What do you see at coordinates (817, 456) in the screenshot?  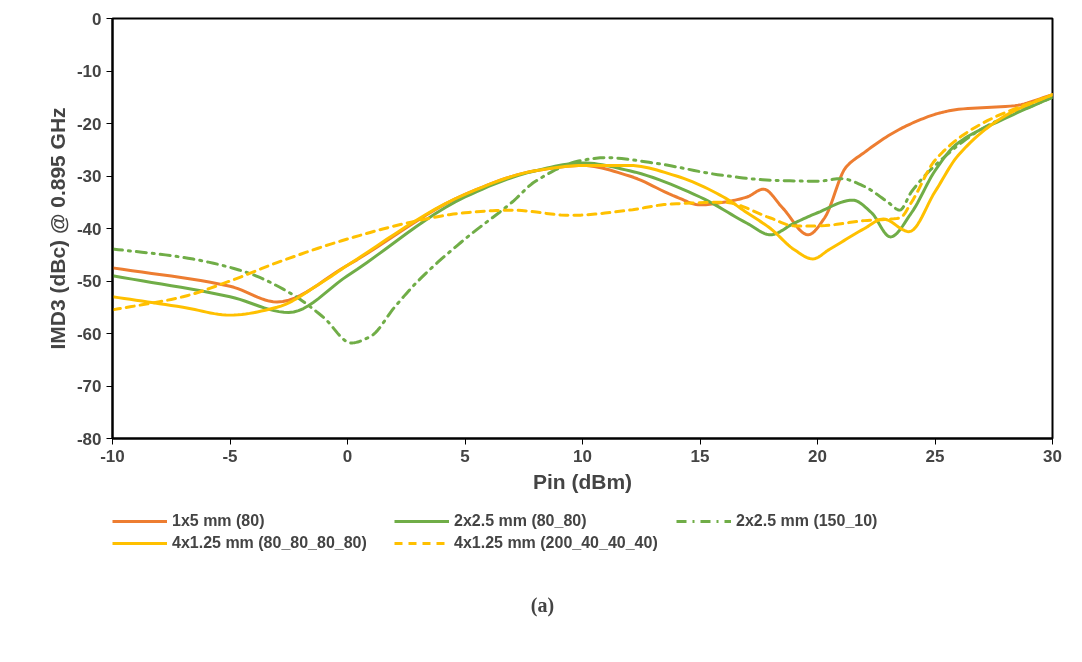 I see `x-tick-label: 20` at bounding box center [817, 456].